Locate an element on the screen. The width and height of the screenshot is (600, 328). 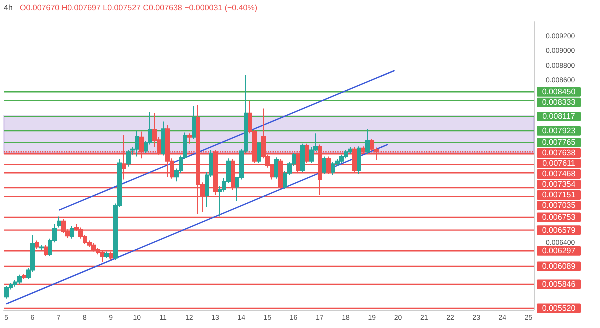
ref-line-label: 0.007468 is located at coordinates (559, 174).